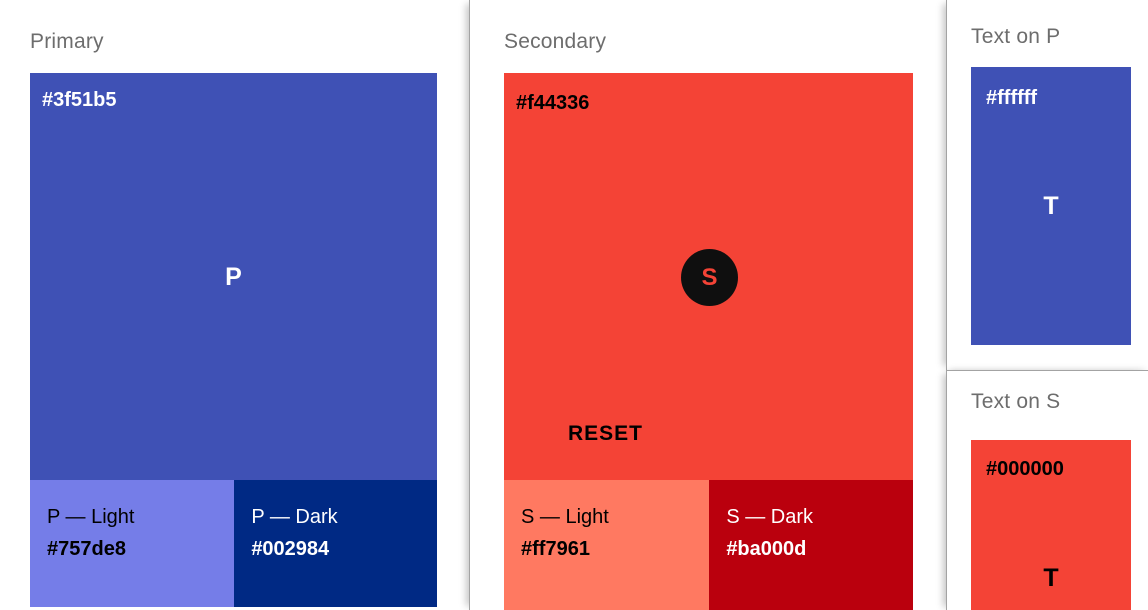 Image resolution: width=1148 pixels, height=610 pixels. What do you see at coordinates (67, 41) in the screenshot?
I see `primary-section-label: Primary` at bounding box center [67, 41].